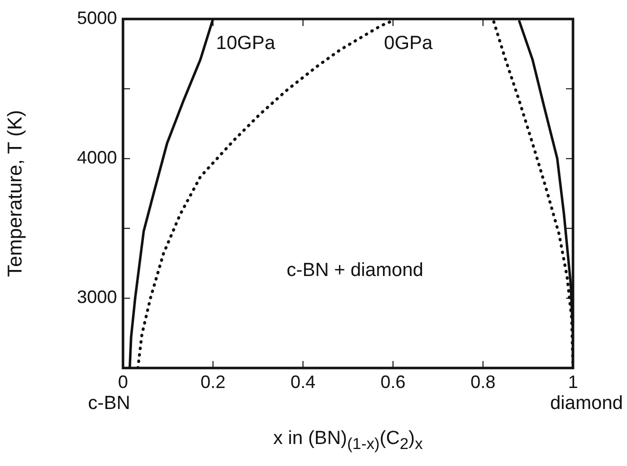  I want to click on x-tick-label: 0.2, so click(213, 382).